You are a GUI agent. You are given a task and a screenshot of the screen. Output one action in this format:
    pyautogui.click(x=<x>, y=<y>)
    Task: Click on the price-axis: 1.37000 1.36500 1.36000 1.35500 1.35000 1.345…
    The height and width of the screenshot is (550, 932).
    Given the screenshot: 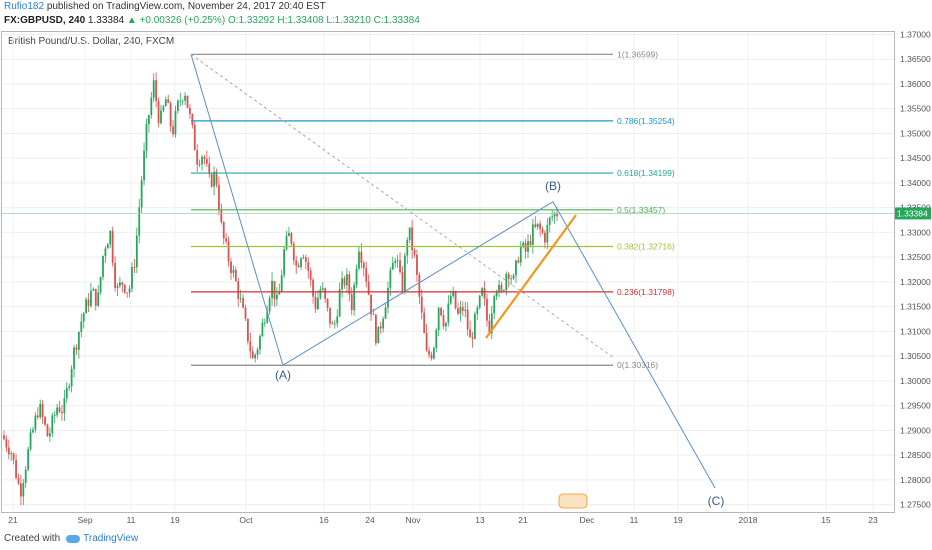 What is the action you would take?
    pyautogui.click(x=913, y=269)
    